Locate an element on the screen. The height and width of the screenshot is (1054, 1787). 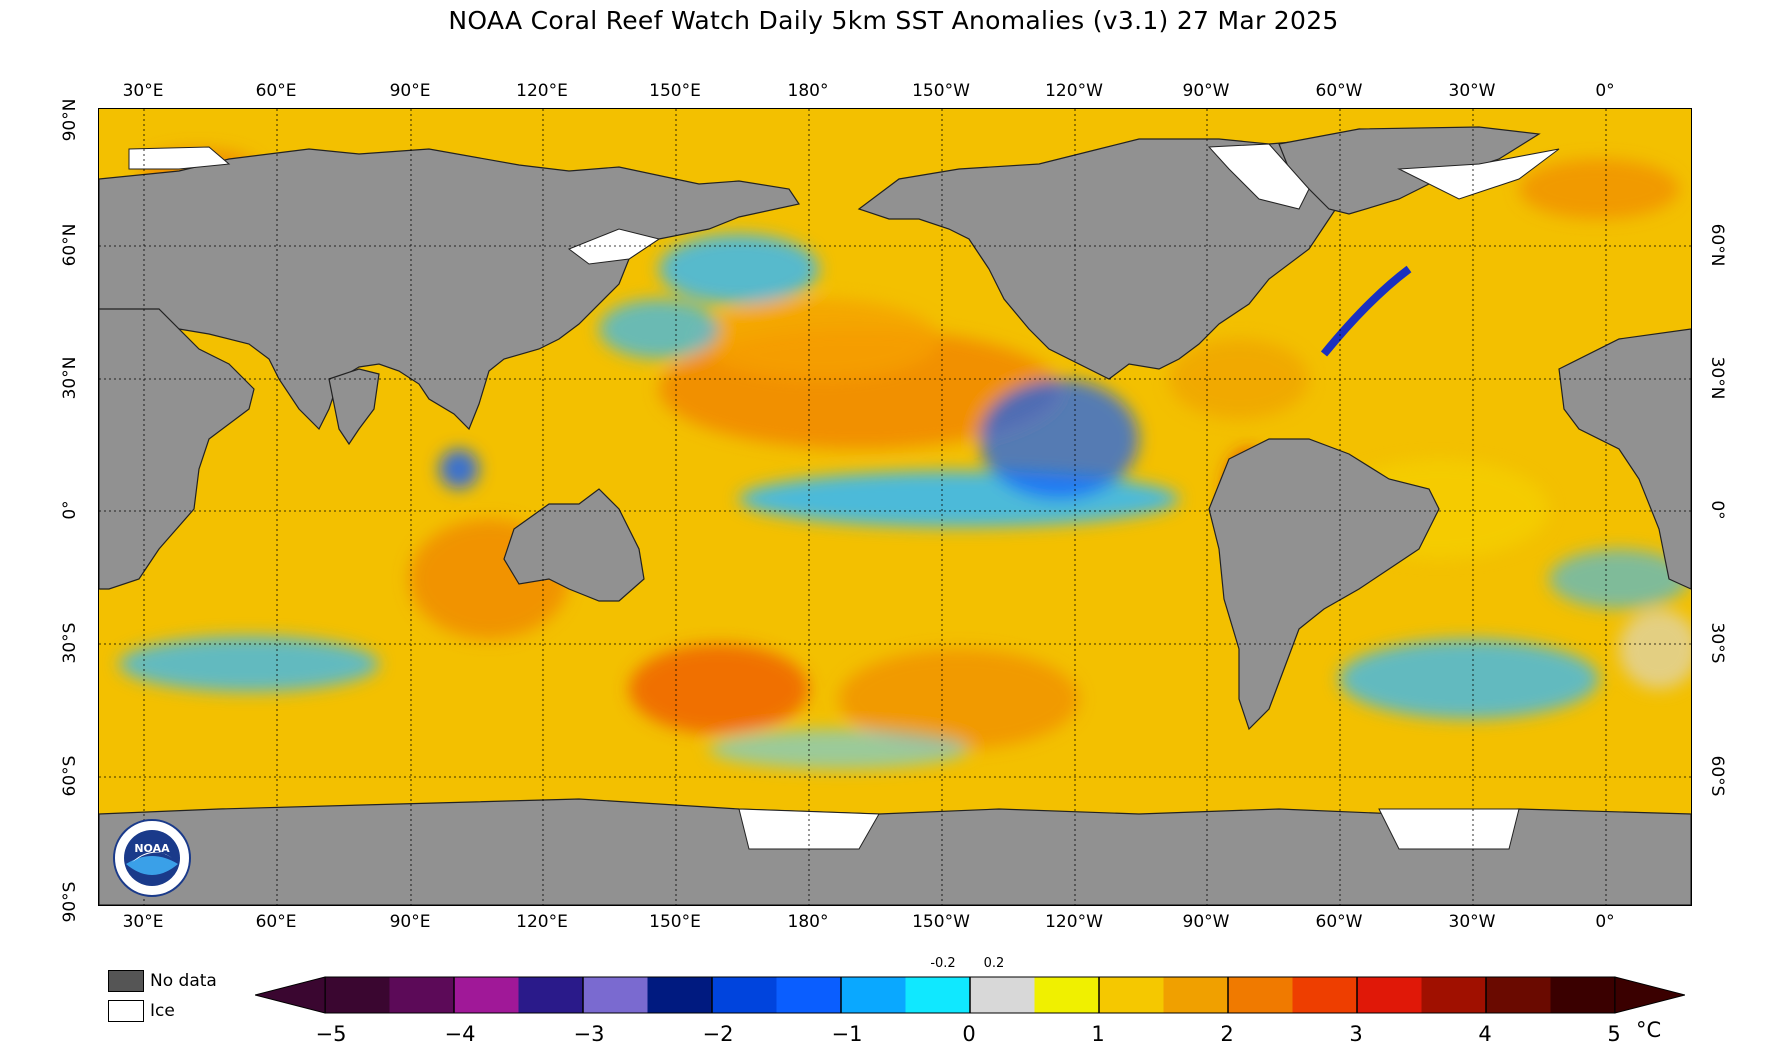
colorbar-small-tick: 0.2 is located at coordinates (994, 963).